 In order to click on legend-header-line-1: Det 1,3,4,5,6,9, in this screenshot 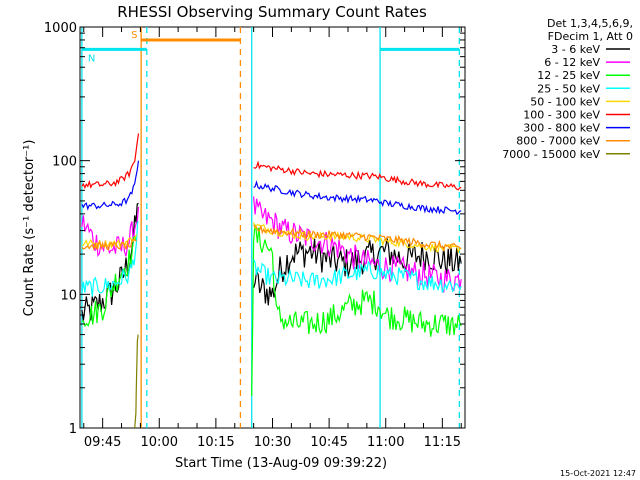, I will do `click(590, 23)`.